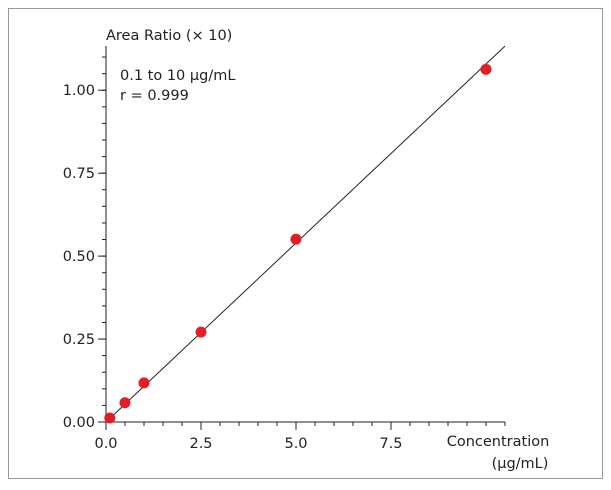 This screenshot has width=611, height=490. What do you see at coordinates (177, 76) in the screenshot?
I see `annotation-range: 0.1 to 10 µg/mL` at bounding box center [177, 76].